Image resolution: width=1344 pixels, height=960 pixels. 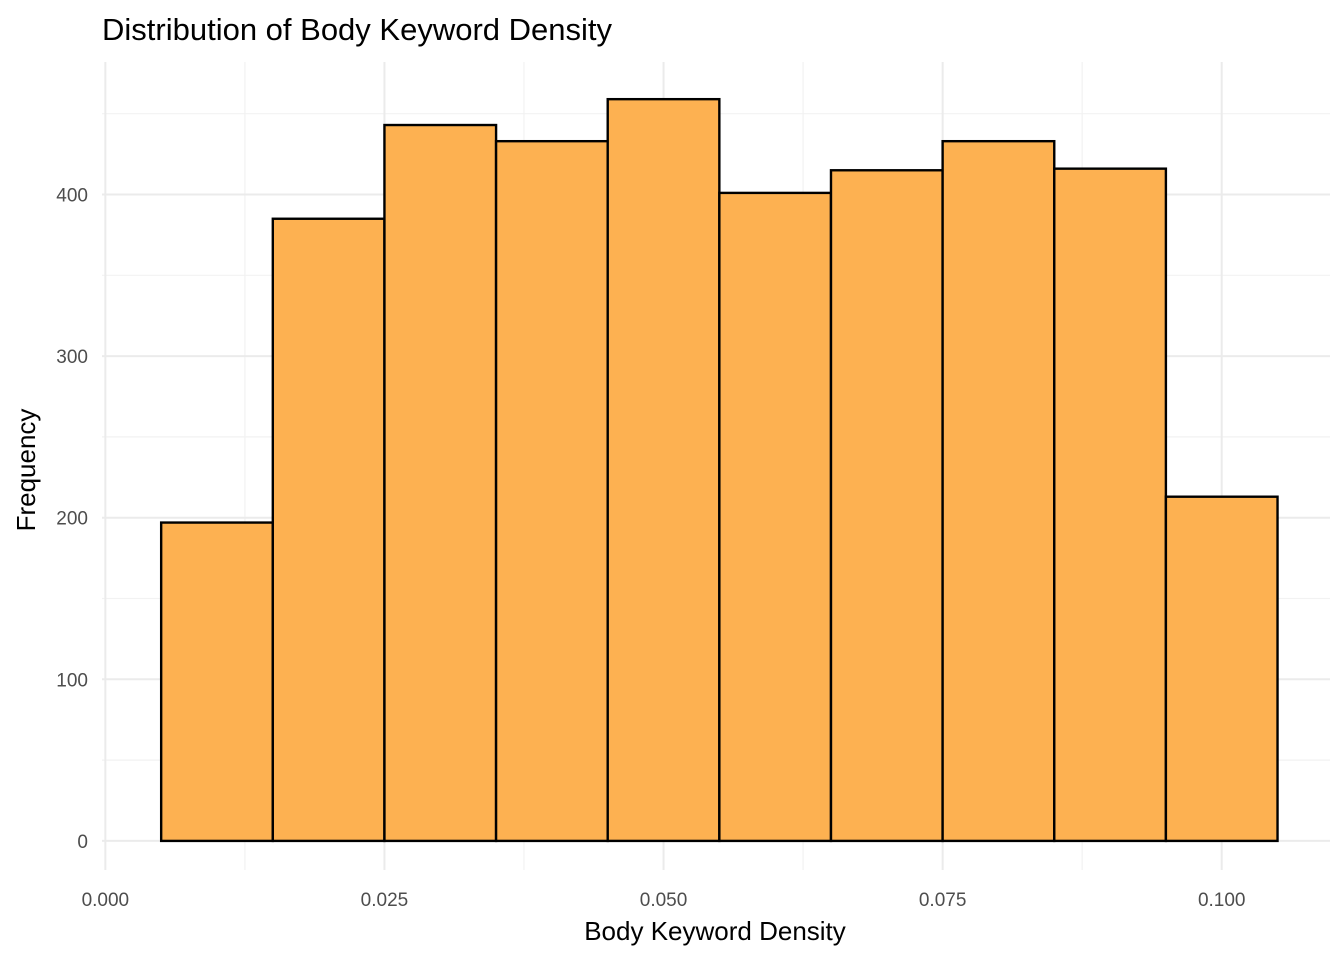 I want to click on x-tick-label: 0.100, so click(x=1222, y=900).